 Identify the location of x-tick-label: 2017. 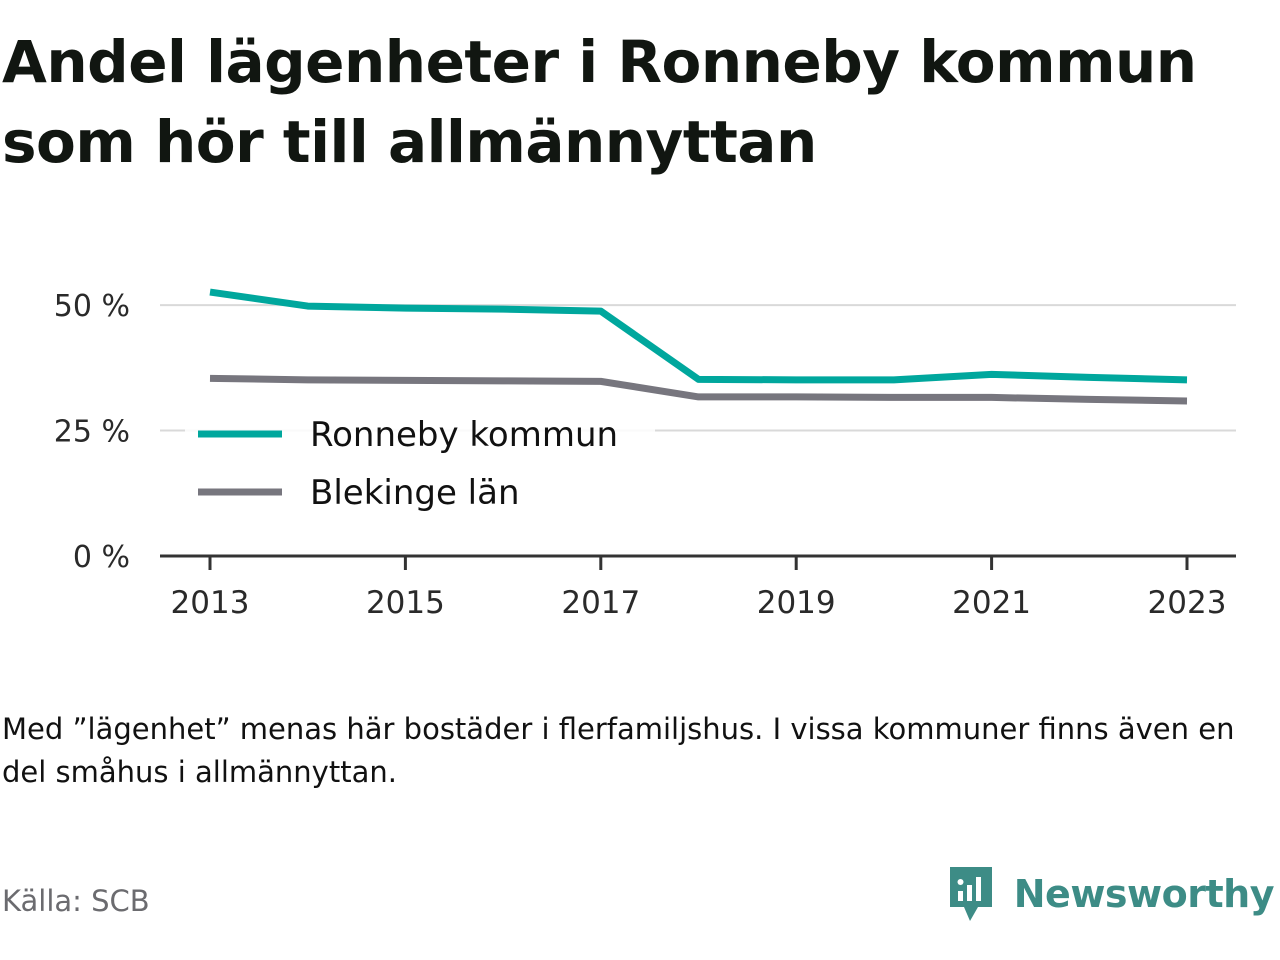
(600, 603).